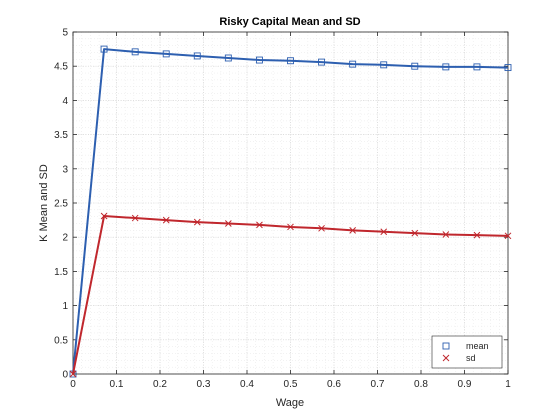 Image resolution: width=560 pixels, height=420 pixels. What do you see at coordinates (378, 384) in the screenshot?
I see `x-tick-label: 0.7` at bounding box center [378, 384].